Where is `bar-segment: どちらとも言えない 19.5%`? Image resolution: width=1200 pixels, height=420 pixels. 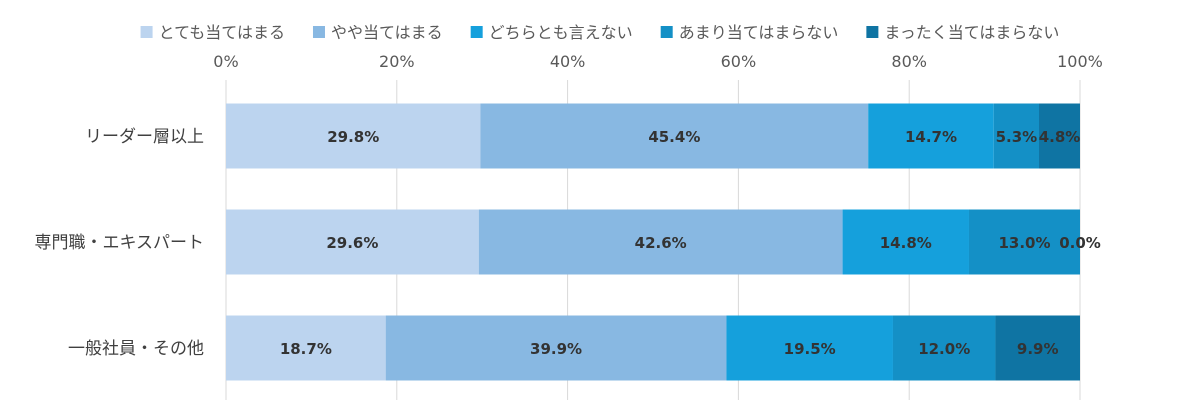
bar-segment: どちらとも言えない 19.5% is located at coordinates (809, 348).